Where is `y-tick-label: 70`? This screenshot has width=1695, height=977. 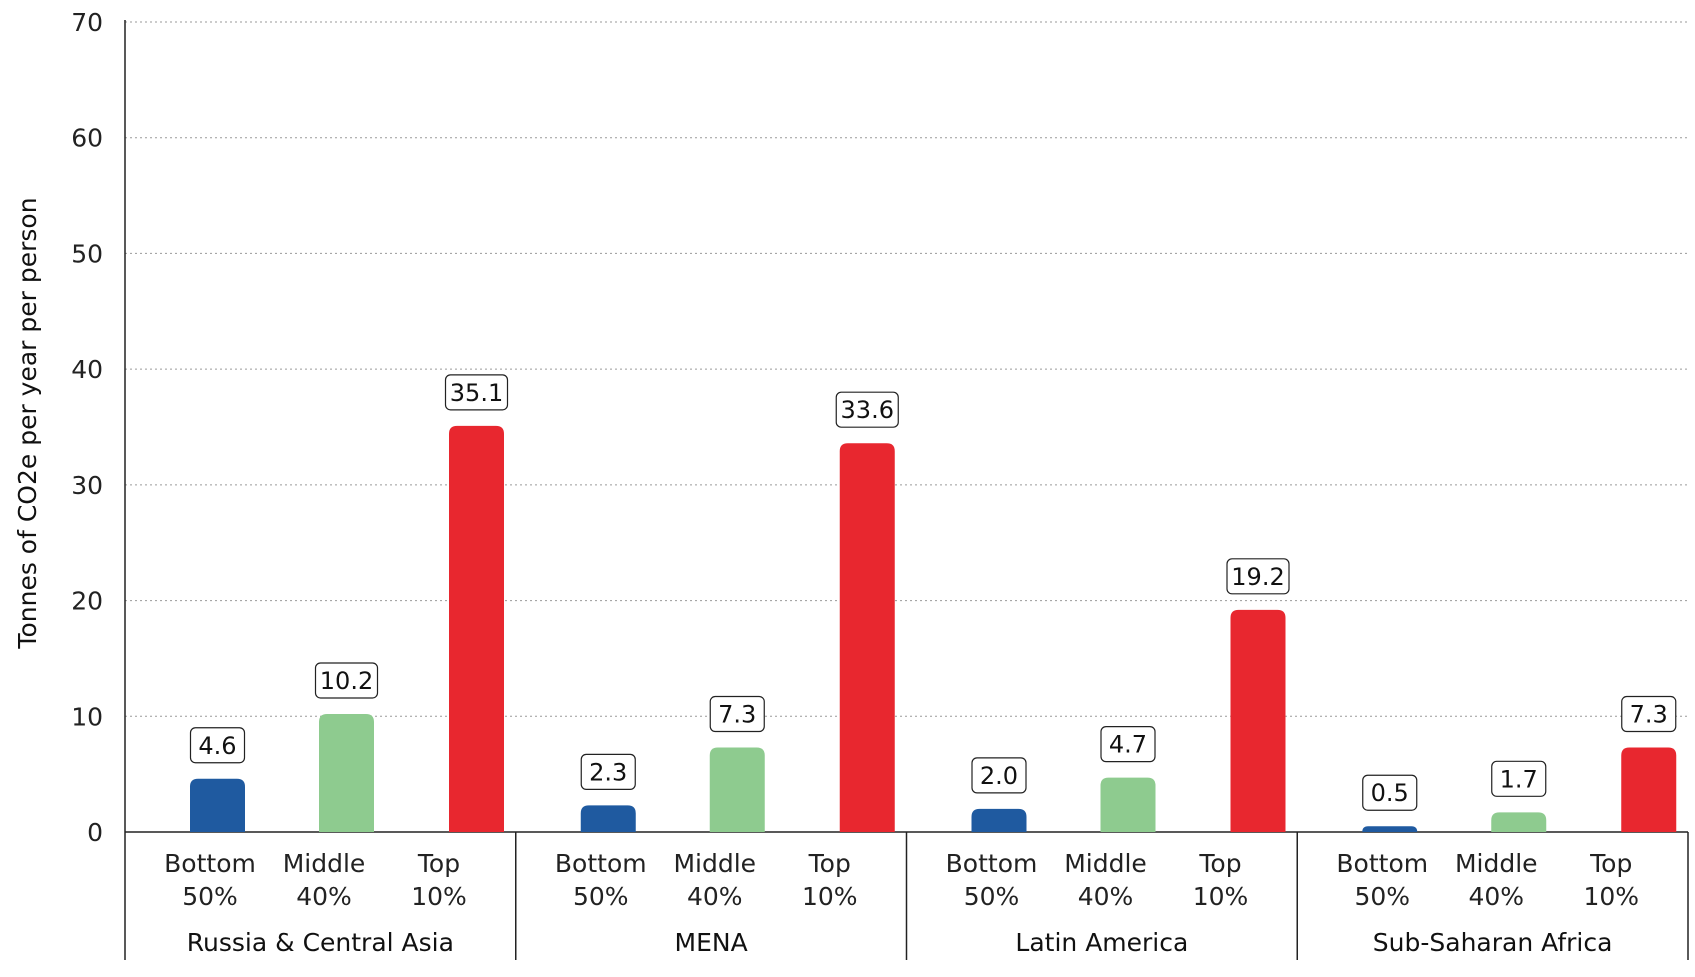 y-tick-label: 70 is located at coordinates (87, 22).